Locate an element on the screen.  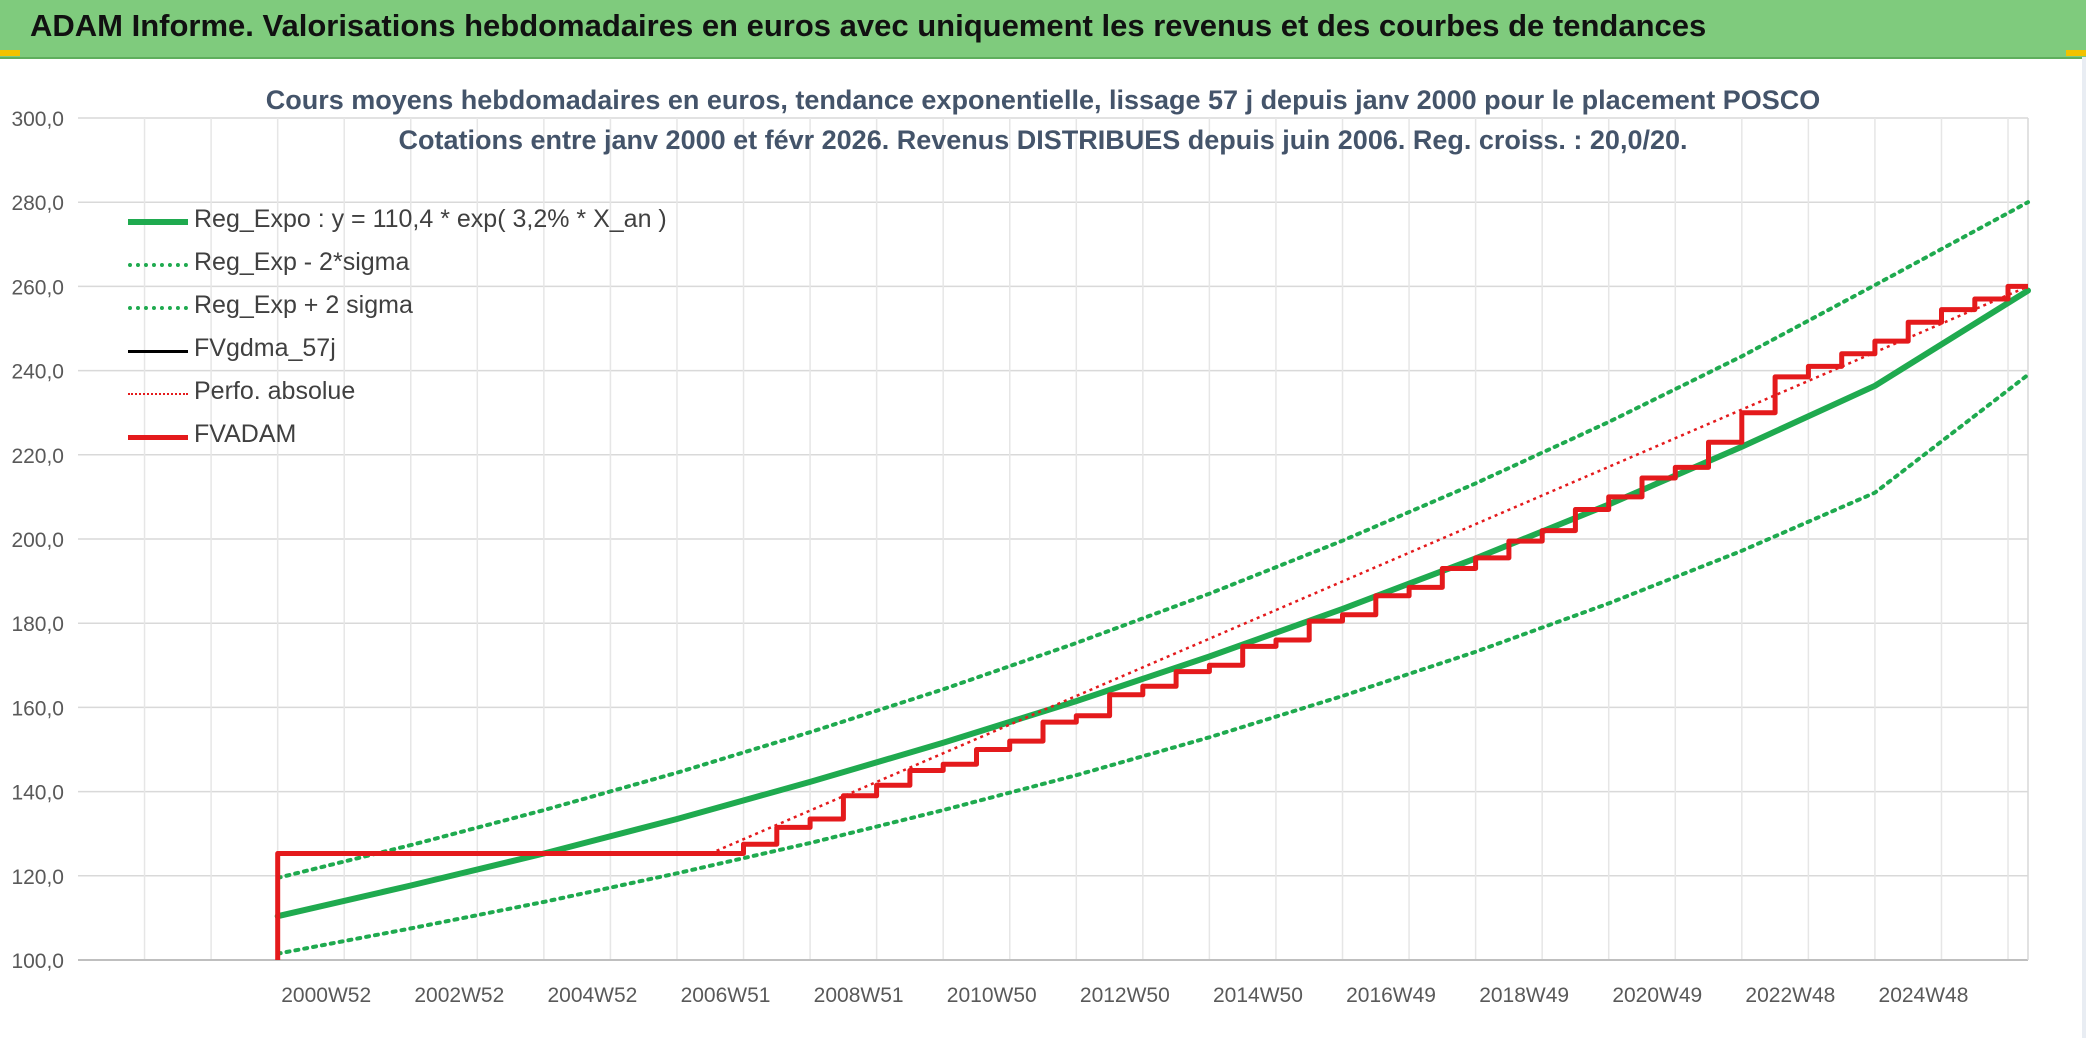
y-tick-label: 220,0 is located at coordinates (37, 456).